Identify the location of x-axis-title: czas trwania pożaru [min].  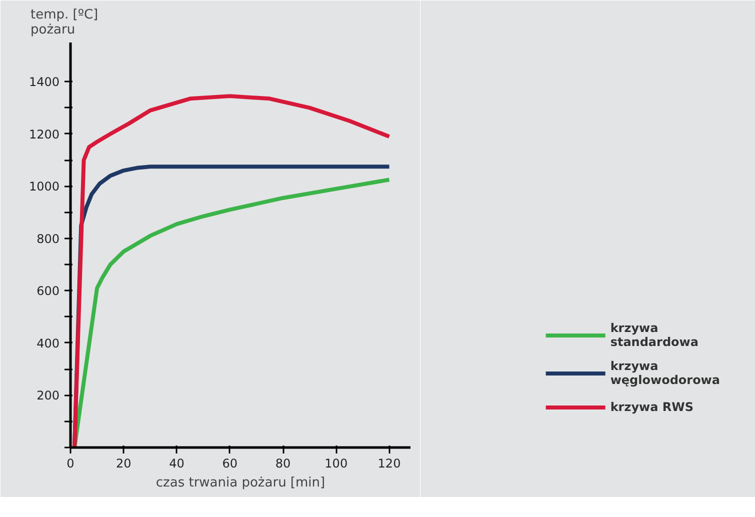
(241, 483).